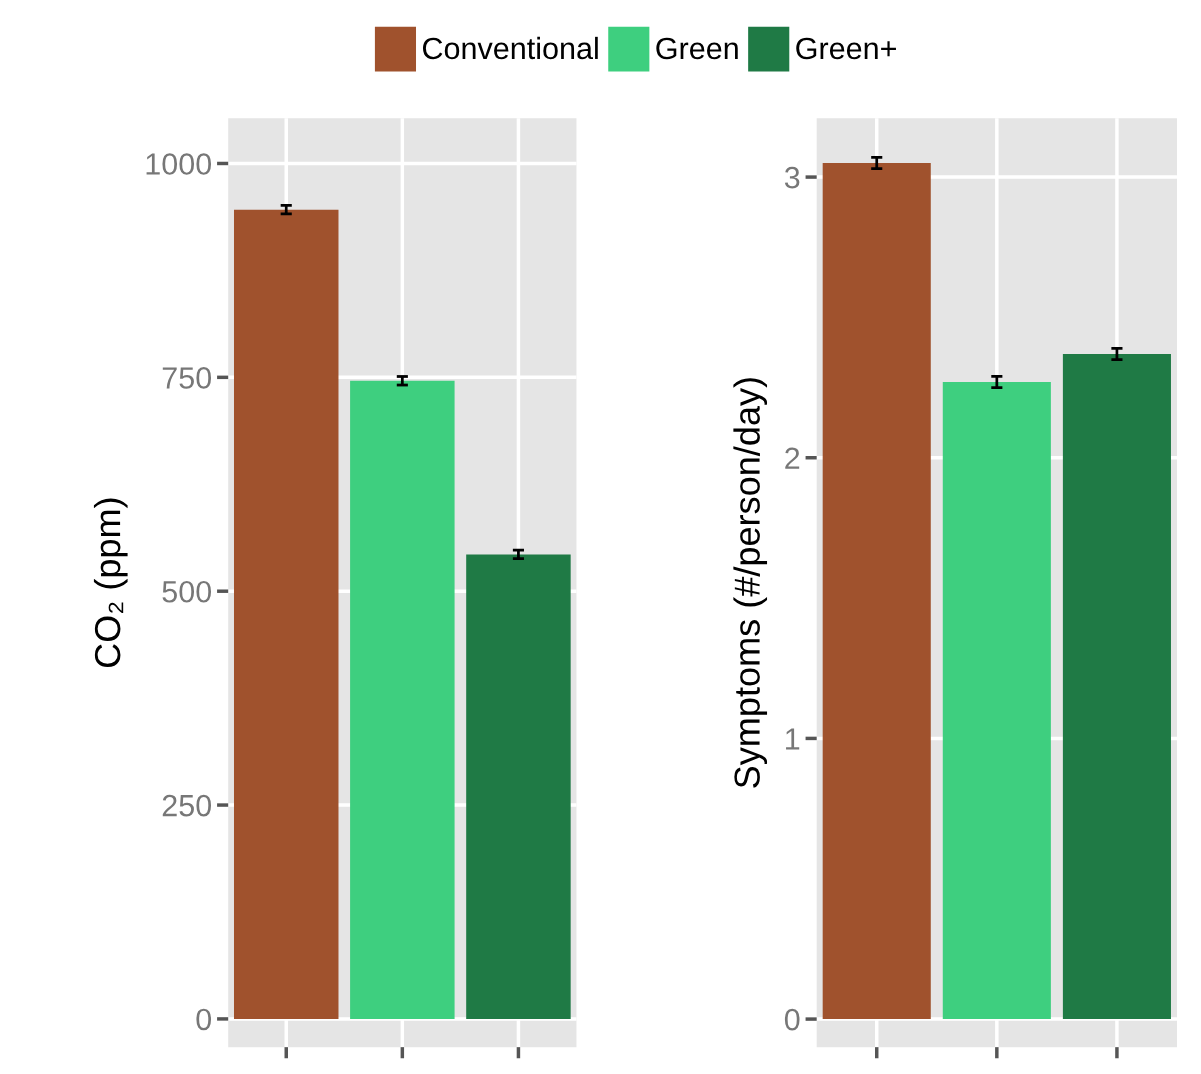 This screenshot has height=1074, width=1201. Describe the element at coordinates (792, 177) in the screenshot. I see `y-tick-label: 3` at that location.